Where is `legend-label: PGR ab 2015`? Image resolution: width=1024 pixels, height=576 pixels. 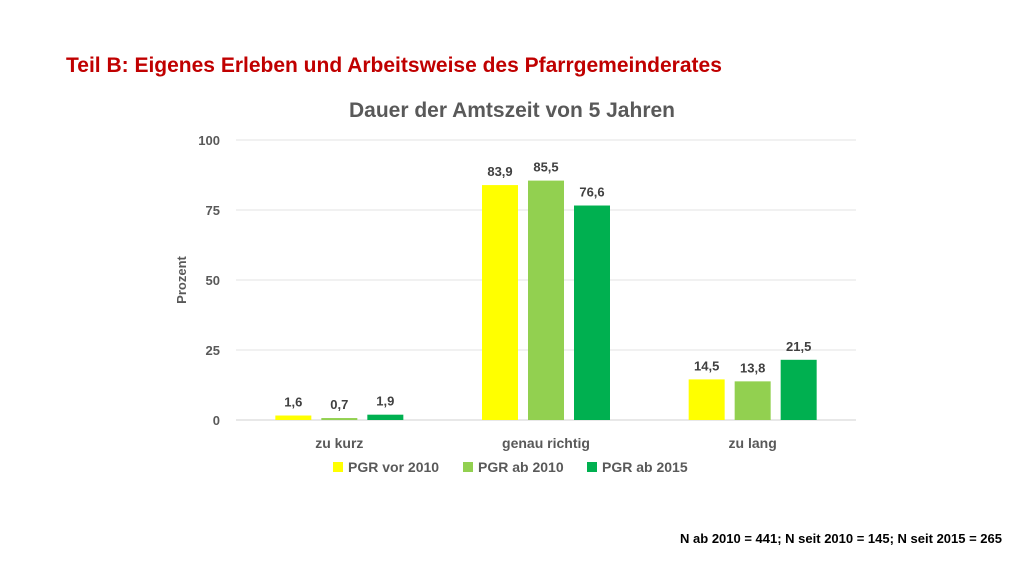
legend-label: PGR ab 2015 is located at coordinates (645, 467).